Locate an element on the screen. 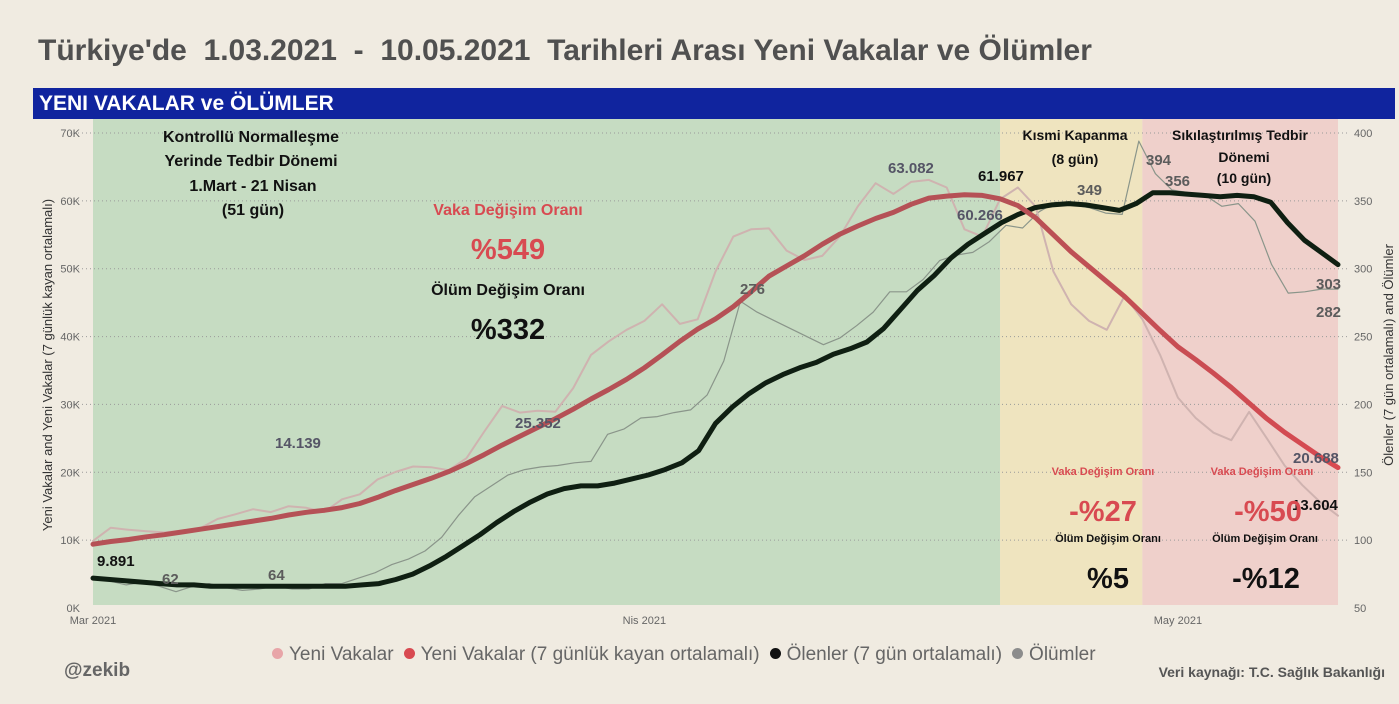  period-2-header: (8 gün) is located at coordinates (1075, 159).